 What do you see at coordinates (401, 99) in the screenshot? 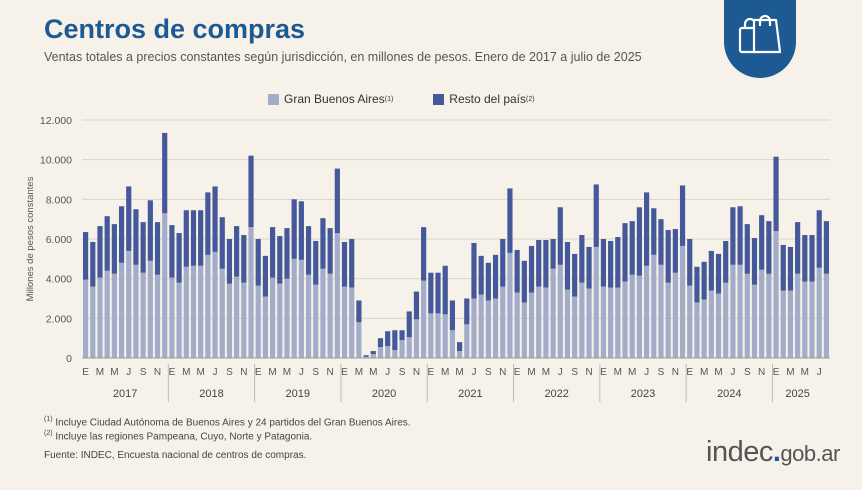
I see `chart-legend: Gran Buenos Aires (1) Resto del país (2)` at bounding box center [401, 99].